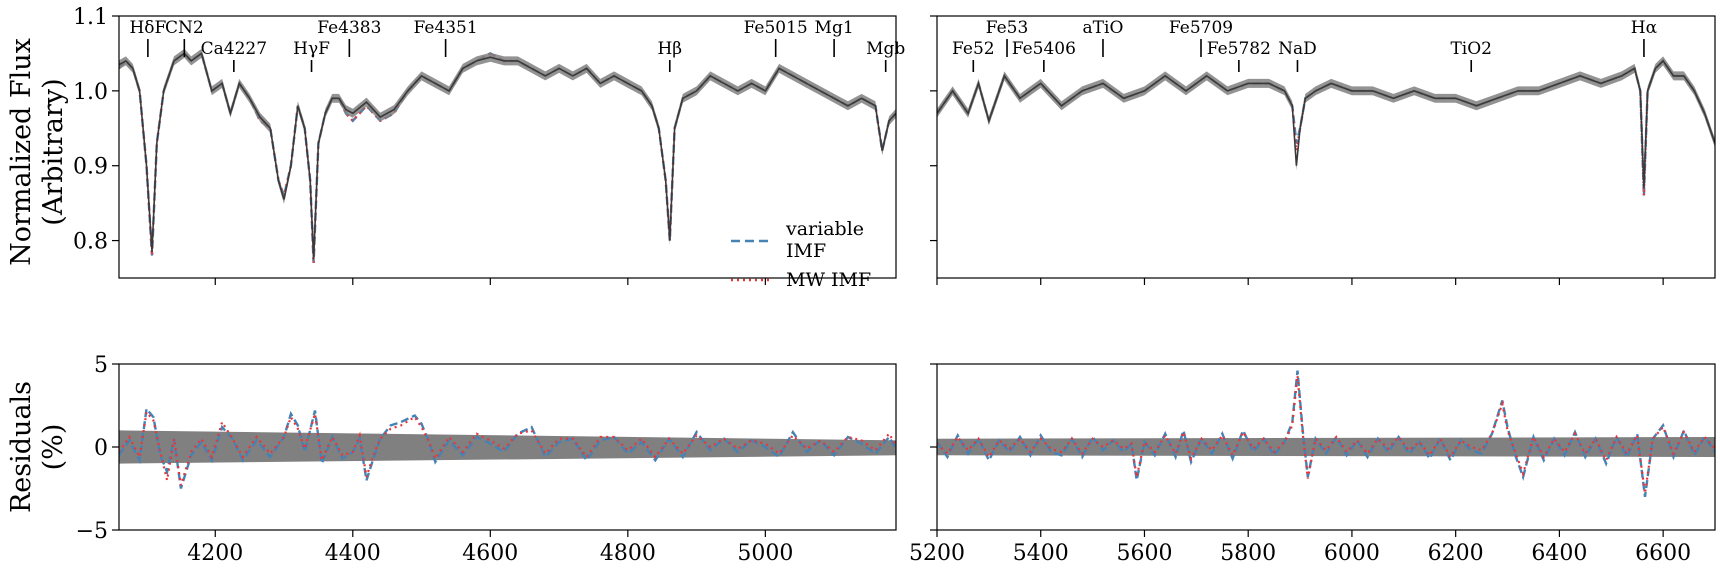 The width and height of the screenshot is (1720, 568). What do you see at coordinates (53, 151) in the screenshot?
I see `ylabel-top-line2: (Arbitrary)` at bounding box center [53, 151].